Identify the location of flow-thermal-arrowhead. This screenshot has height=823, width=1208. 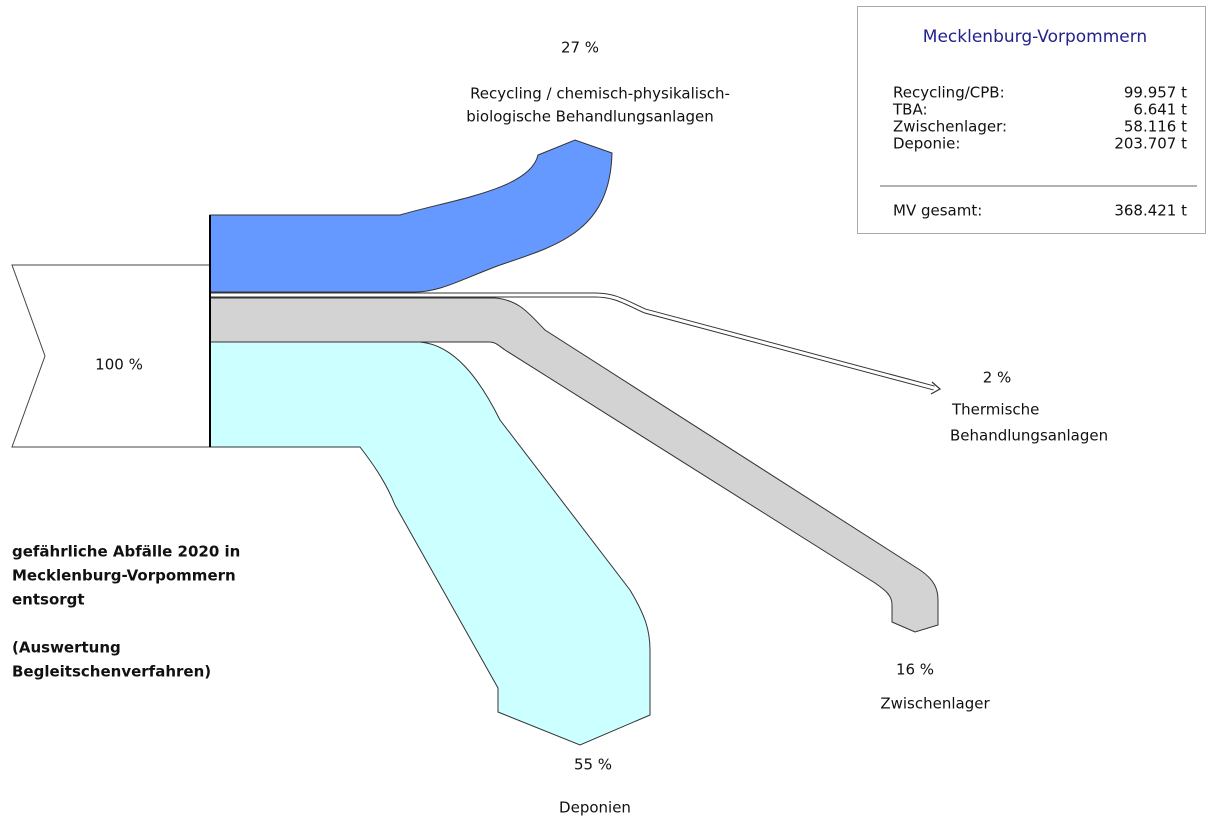
(936, 388).